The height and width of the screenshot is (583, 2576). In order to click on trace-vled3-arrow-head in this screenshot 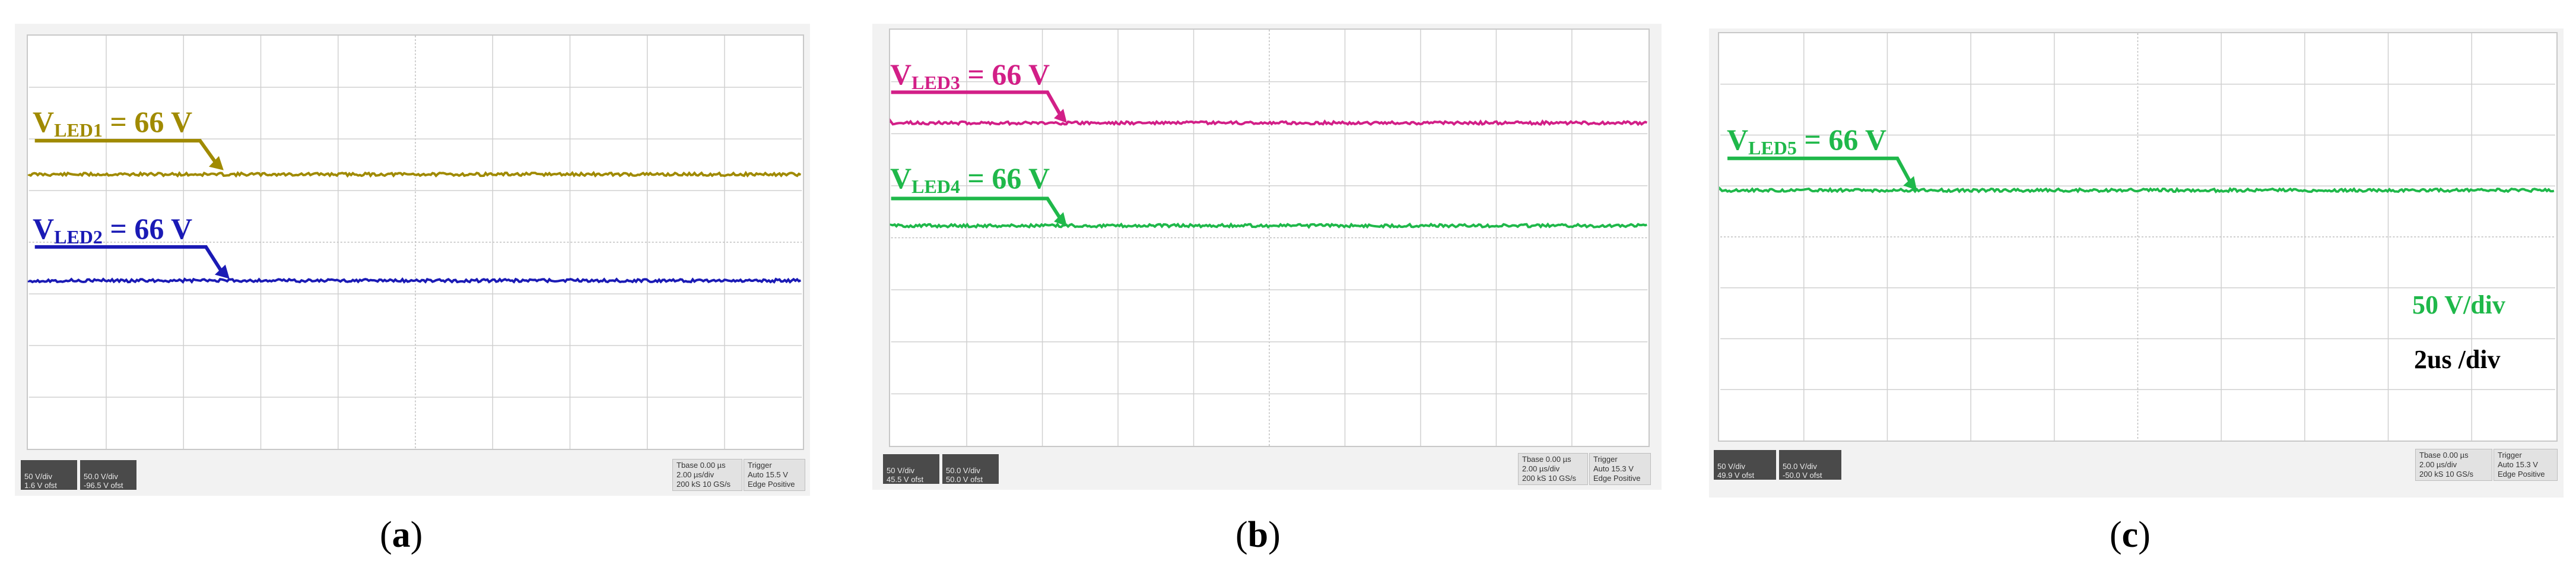, I will do `click(1060, 116)`.